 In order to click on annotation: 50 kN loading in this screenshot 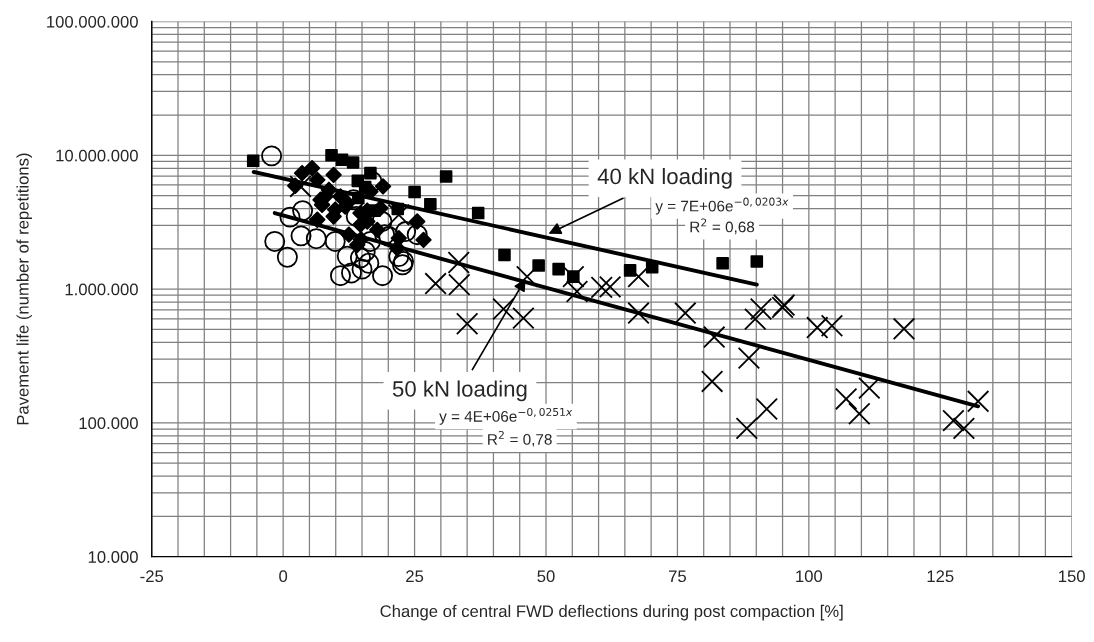, I will do `click(459, 391)`.